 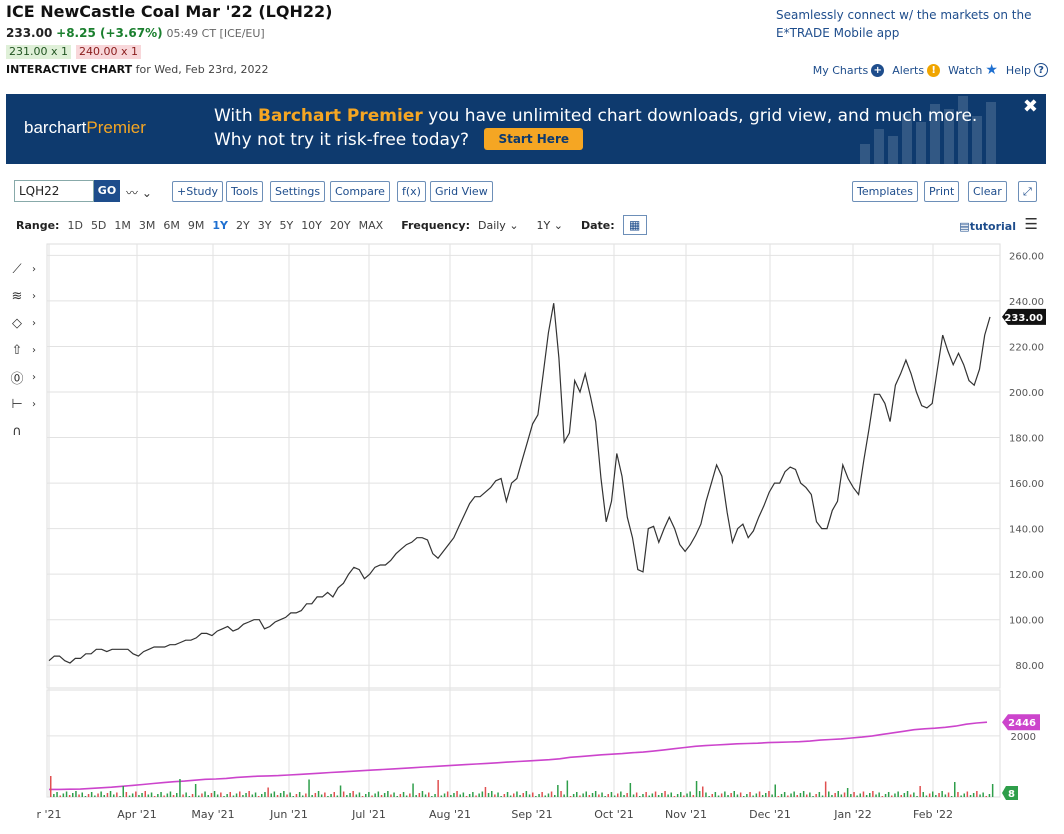 What do you see at coordinates (849, 70) in the screenshot?
I see `my-charts-link: My Charts +` at bounding box center [849, 70].